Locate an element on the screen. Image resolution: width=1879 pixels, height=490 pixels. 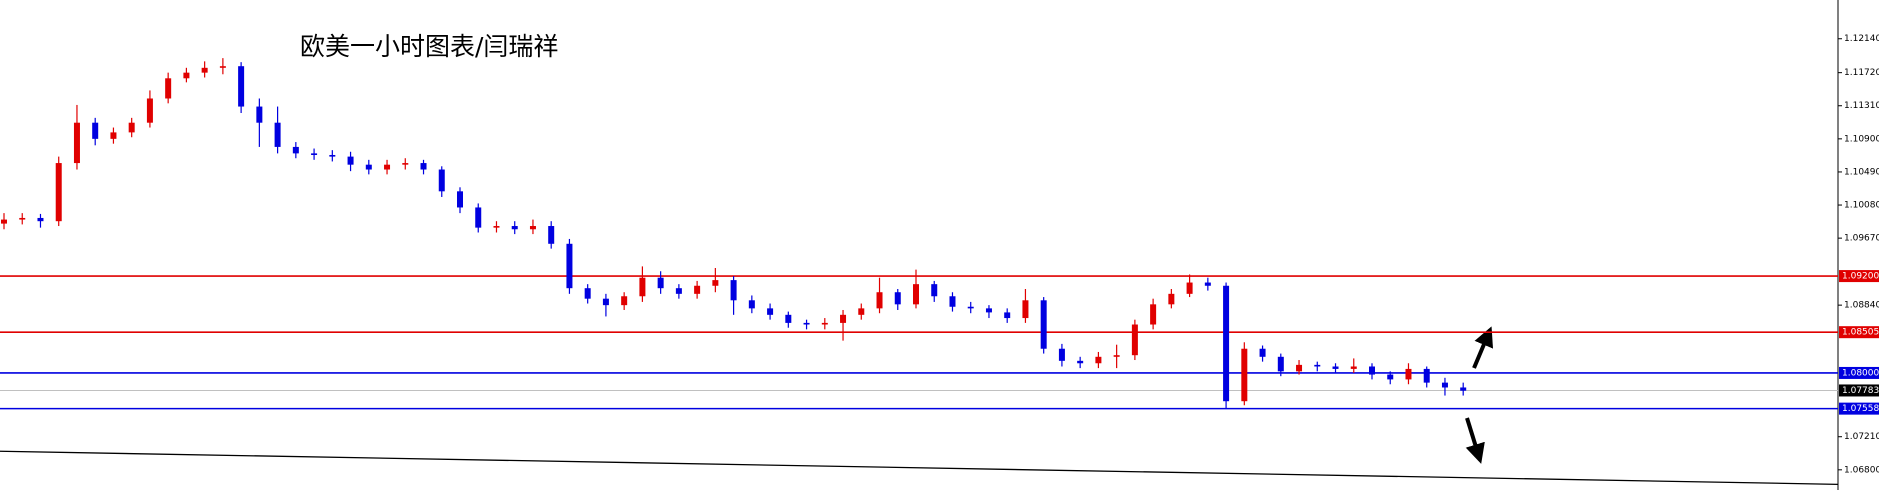
up-arrow is located at coordinates (1483, 347).